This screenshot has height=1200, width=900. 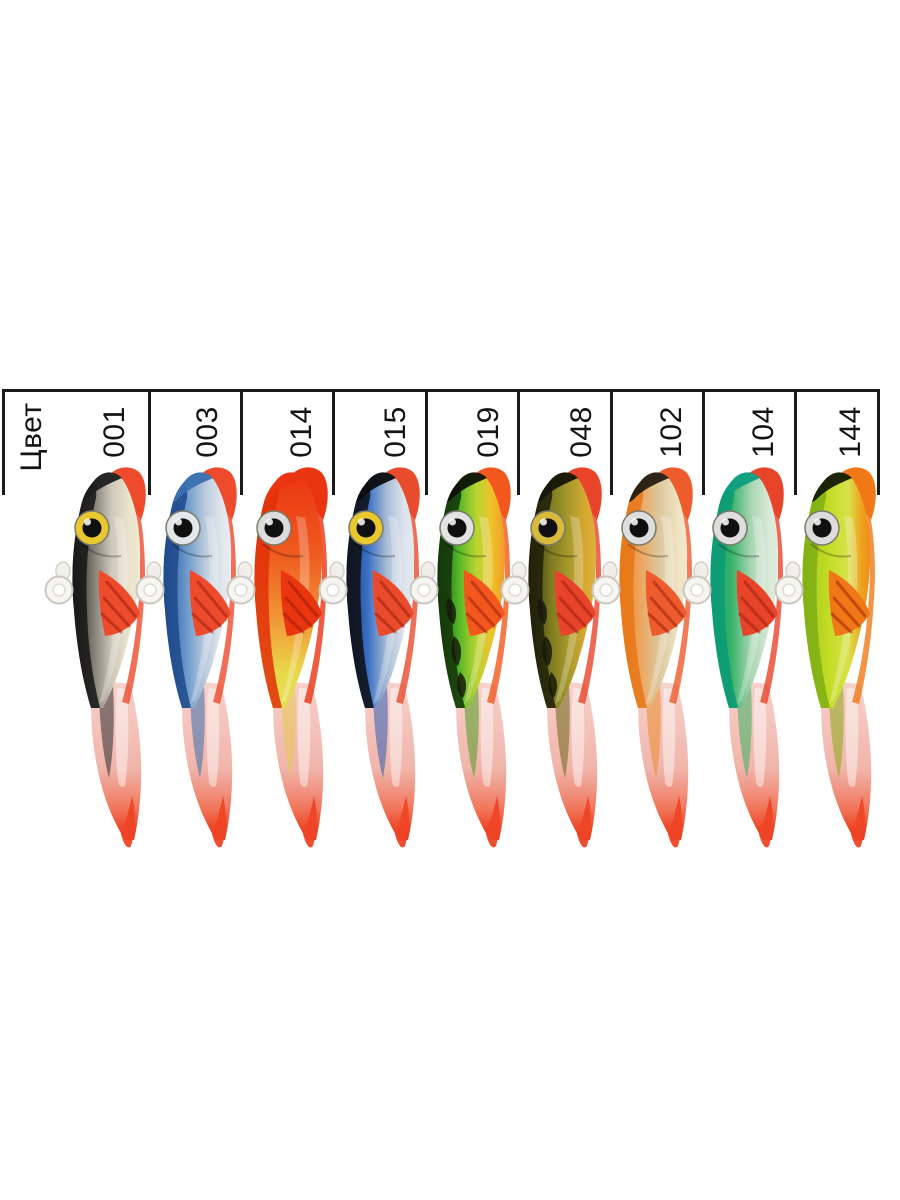 What do you see at coordinates (850, 432) in the screenshot?
I see `column-header-label: 144` at bounding box center [850, 432].